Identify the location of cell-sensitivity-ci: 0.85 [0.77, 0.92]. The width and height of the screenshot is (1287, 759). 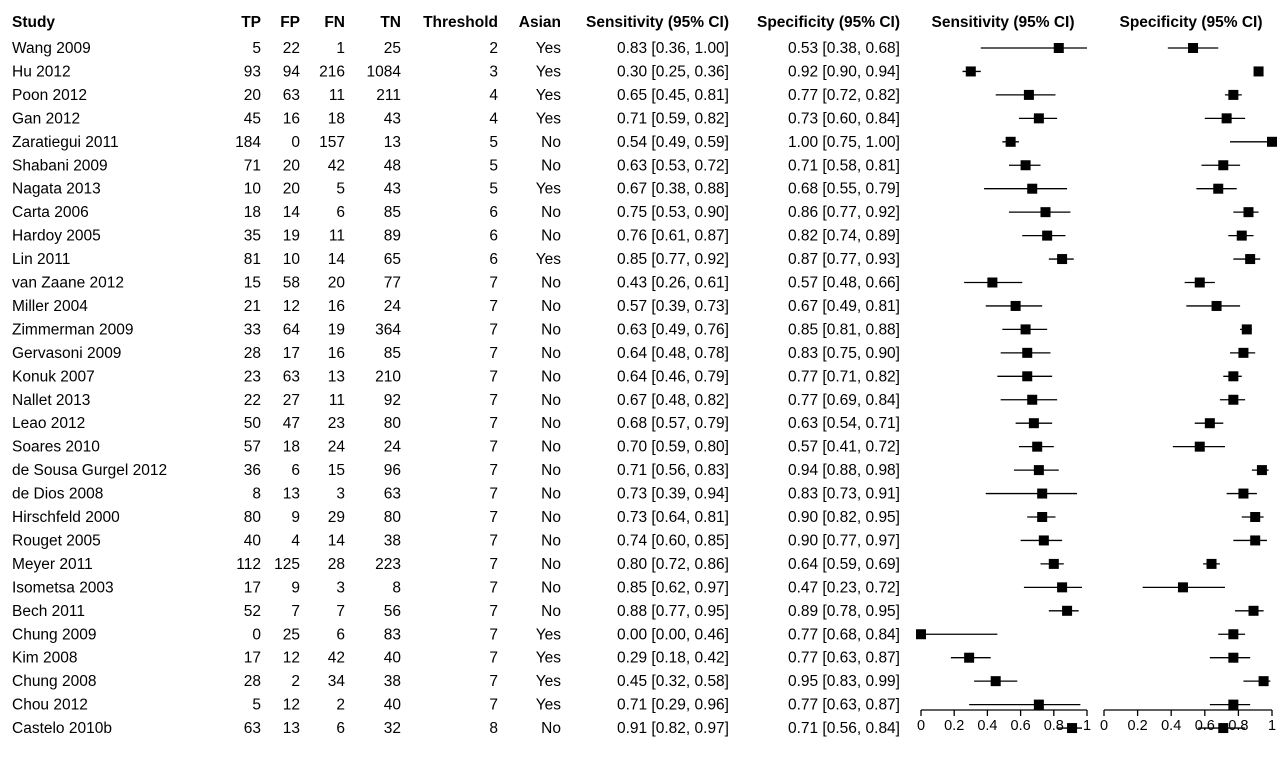
(673, 259).